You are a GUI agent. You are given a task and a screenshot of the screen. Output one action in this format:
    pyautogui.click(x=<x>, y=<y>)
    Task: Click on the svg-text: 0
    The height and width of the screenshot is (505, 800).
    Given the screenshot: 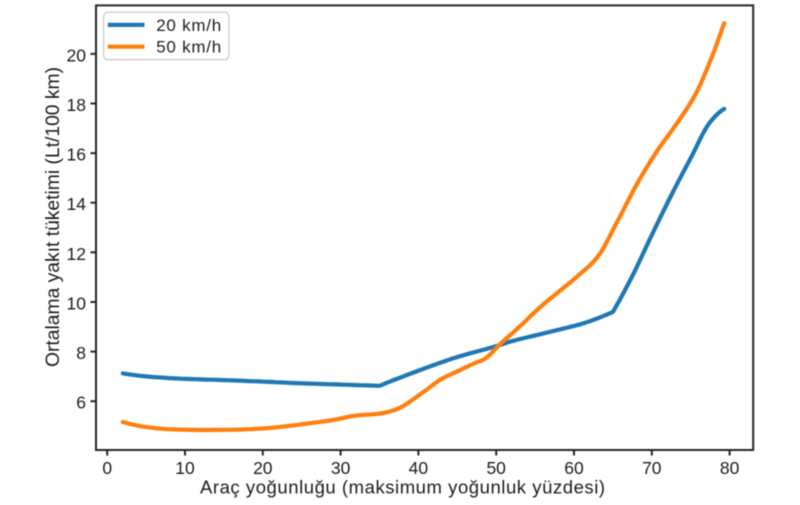 What is the action you would take?
    pyautogui.click(x=107, y=468)
    